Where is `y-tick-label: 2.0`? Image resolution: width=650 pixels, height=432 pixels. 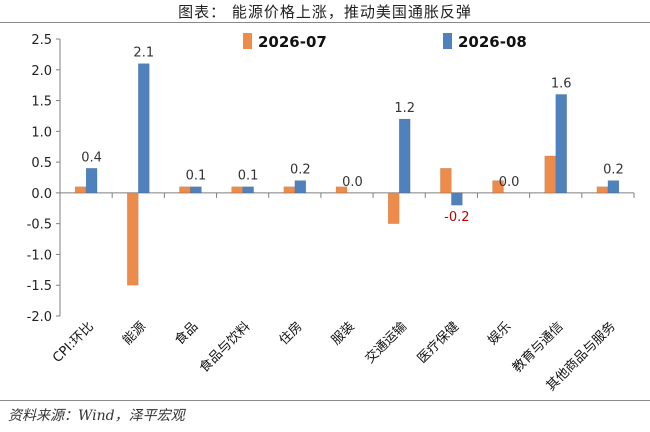 y-tick-label: 2.0 is located at coordinates (41, 71).